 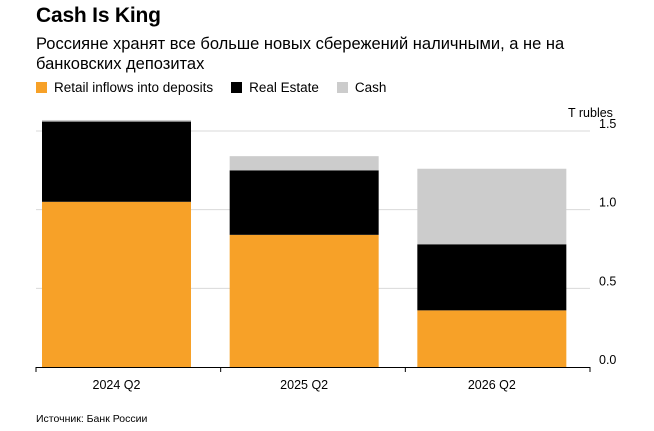 What do you see at coordinates (342, 87) in the screenshot?
I see `legend-swatch-cash` at bounding box center [342, 87].